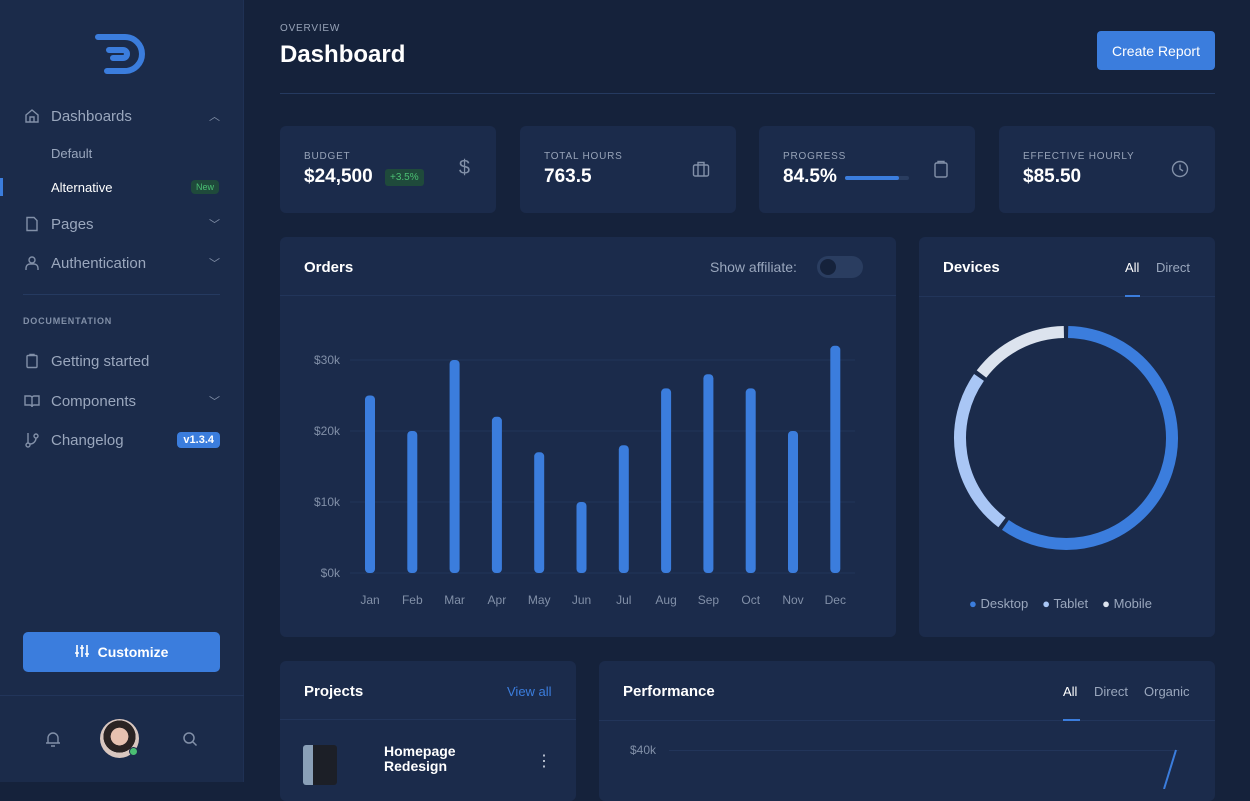 Image resolution: width=1250 pixels, height=801 pixels. Describe the element at coordinates (666, 480) in the screenshot. I see `bar-aug` at that location.